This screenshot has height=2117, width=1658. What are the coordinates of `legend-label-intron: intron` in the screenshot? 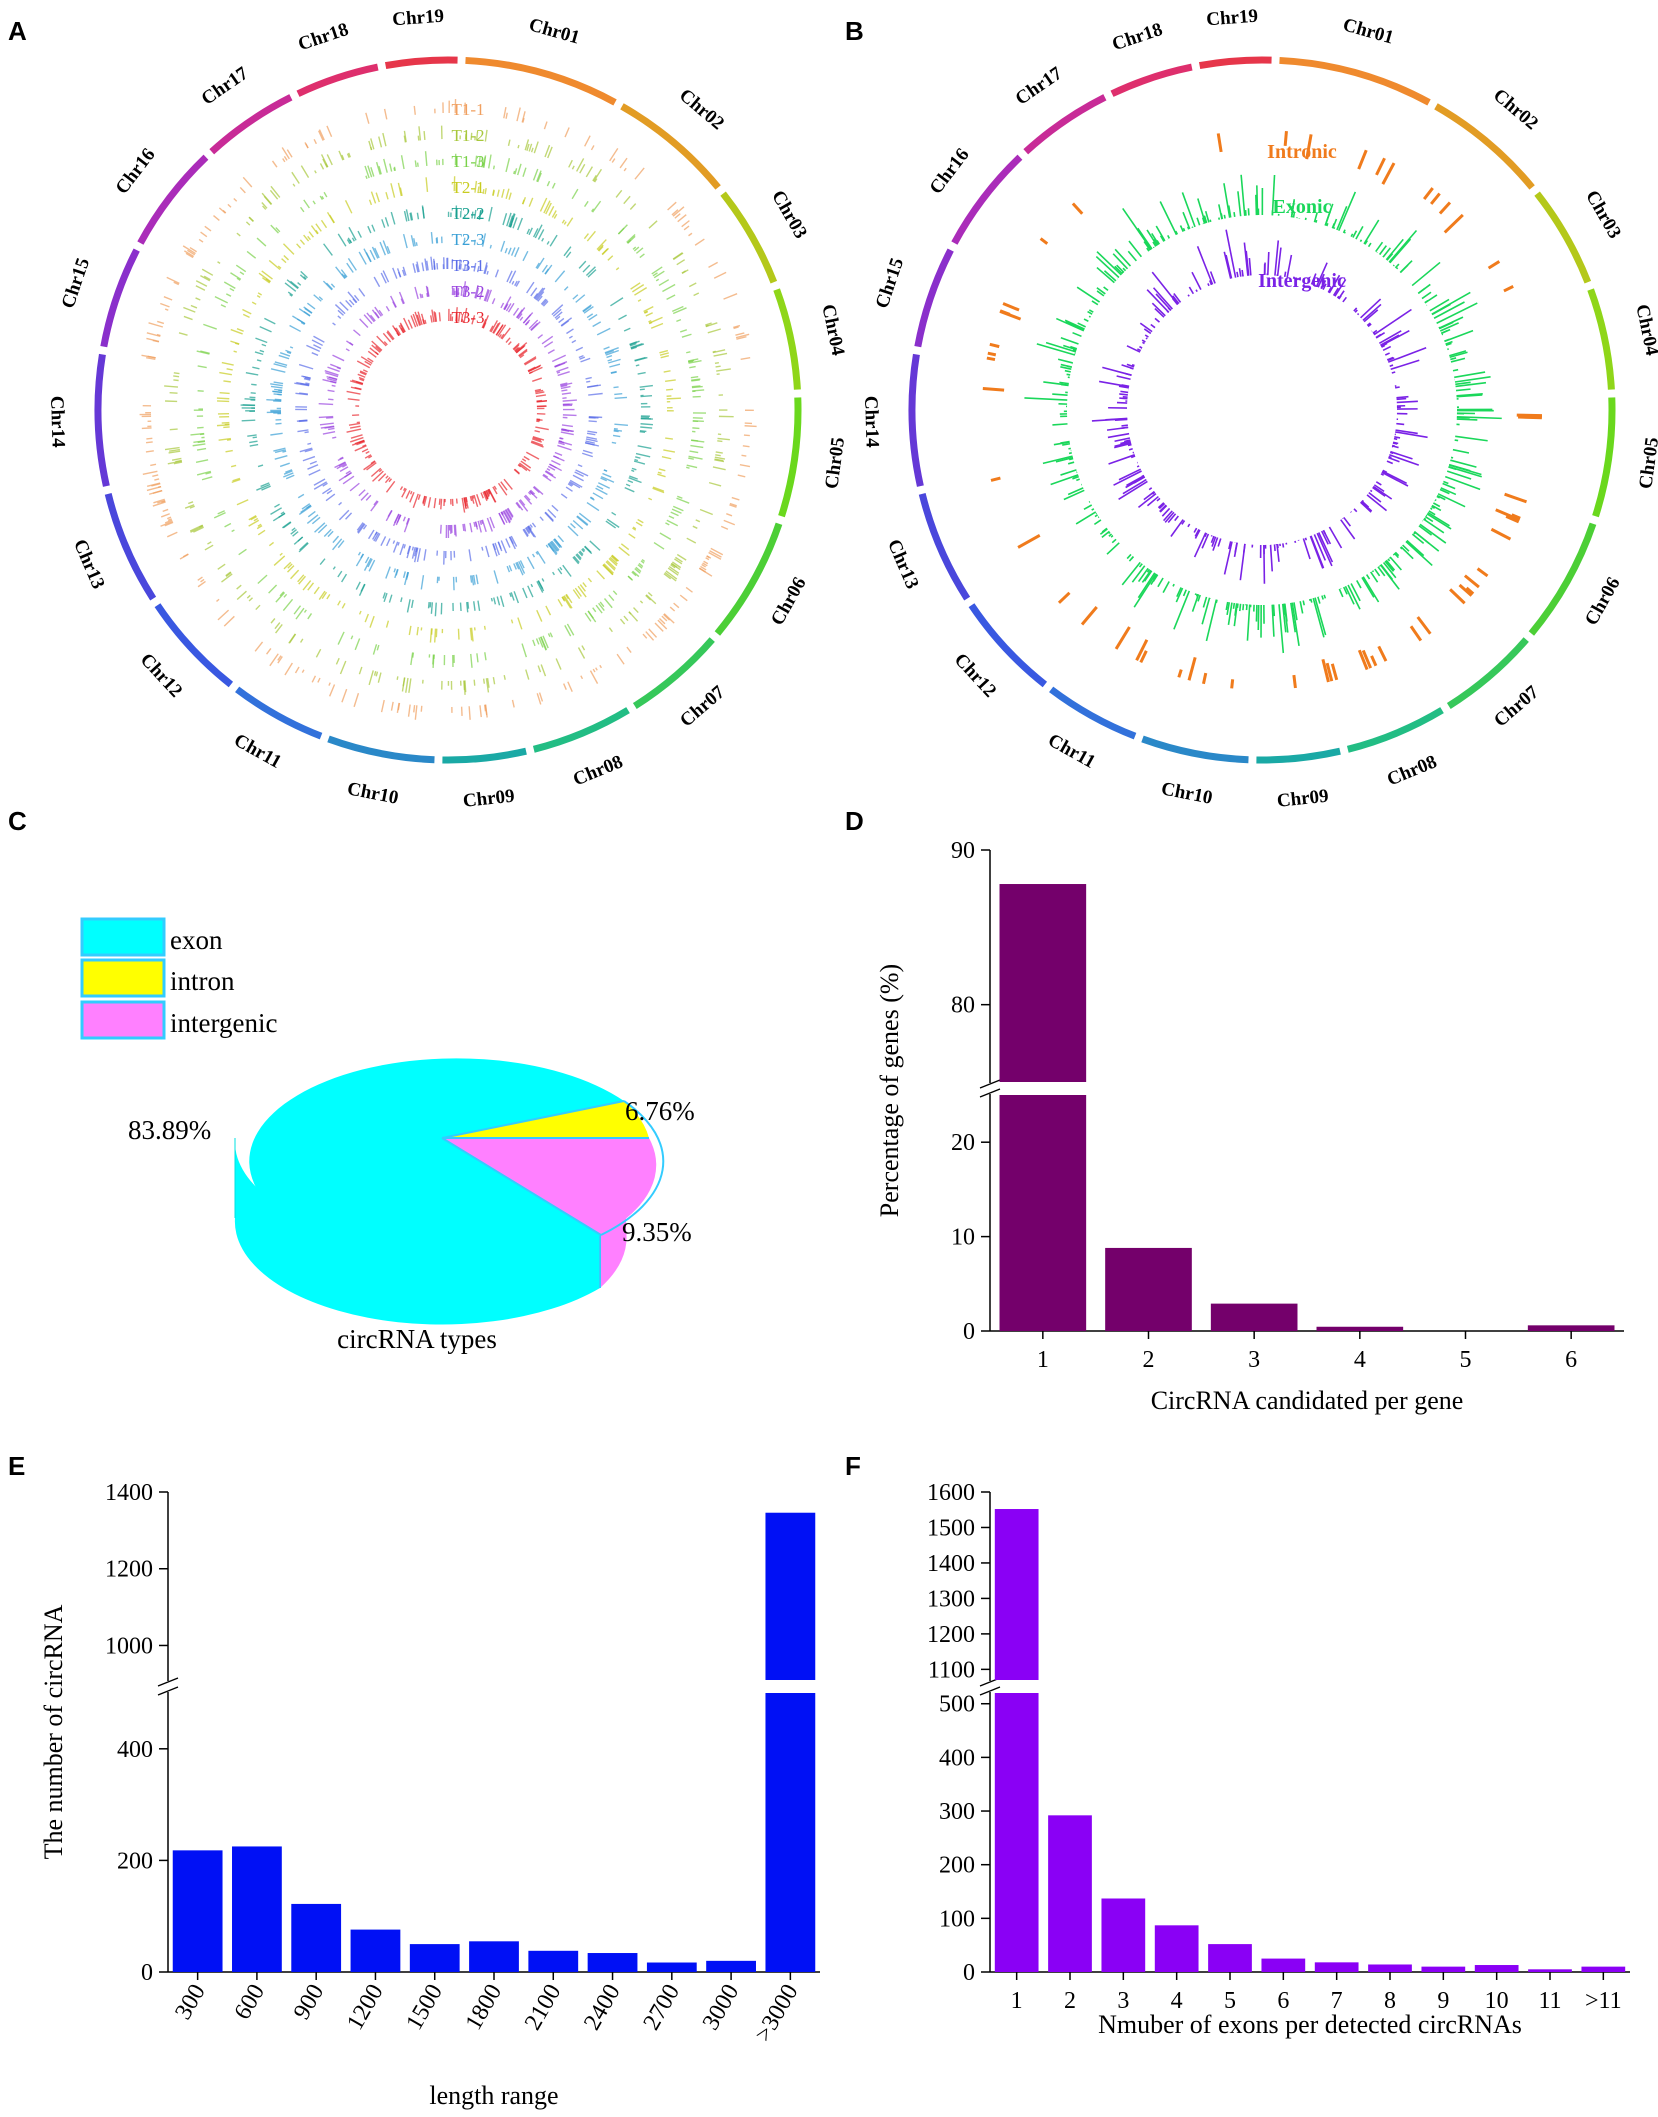 It's located at (202, 981).